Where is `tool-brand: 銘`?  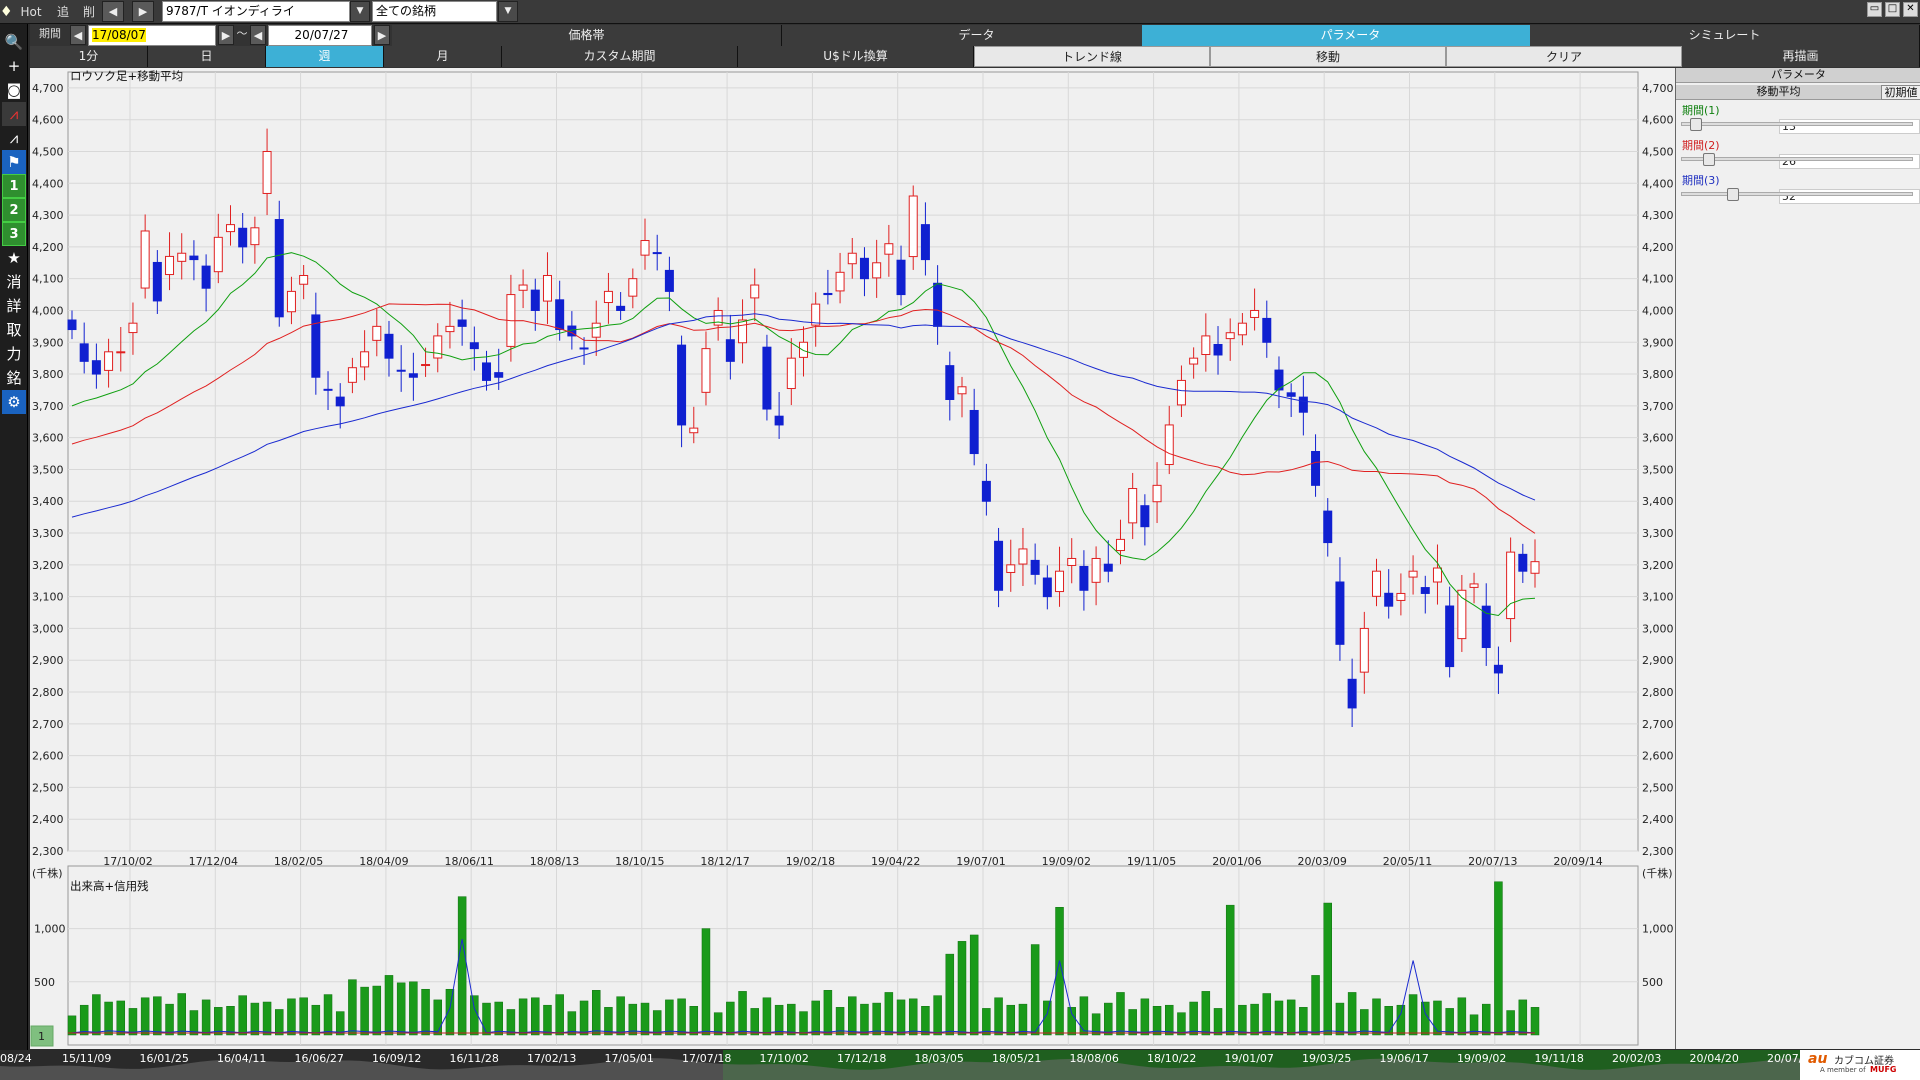 tool-brand: 銘 is located at coordinates (14, 378).